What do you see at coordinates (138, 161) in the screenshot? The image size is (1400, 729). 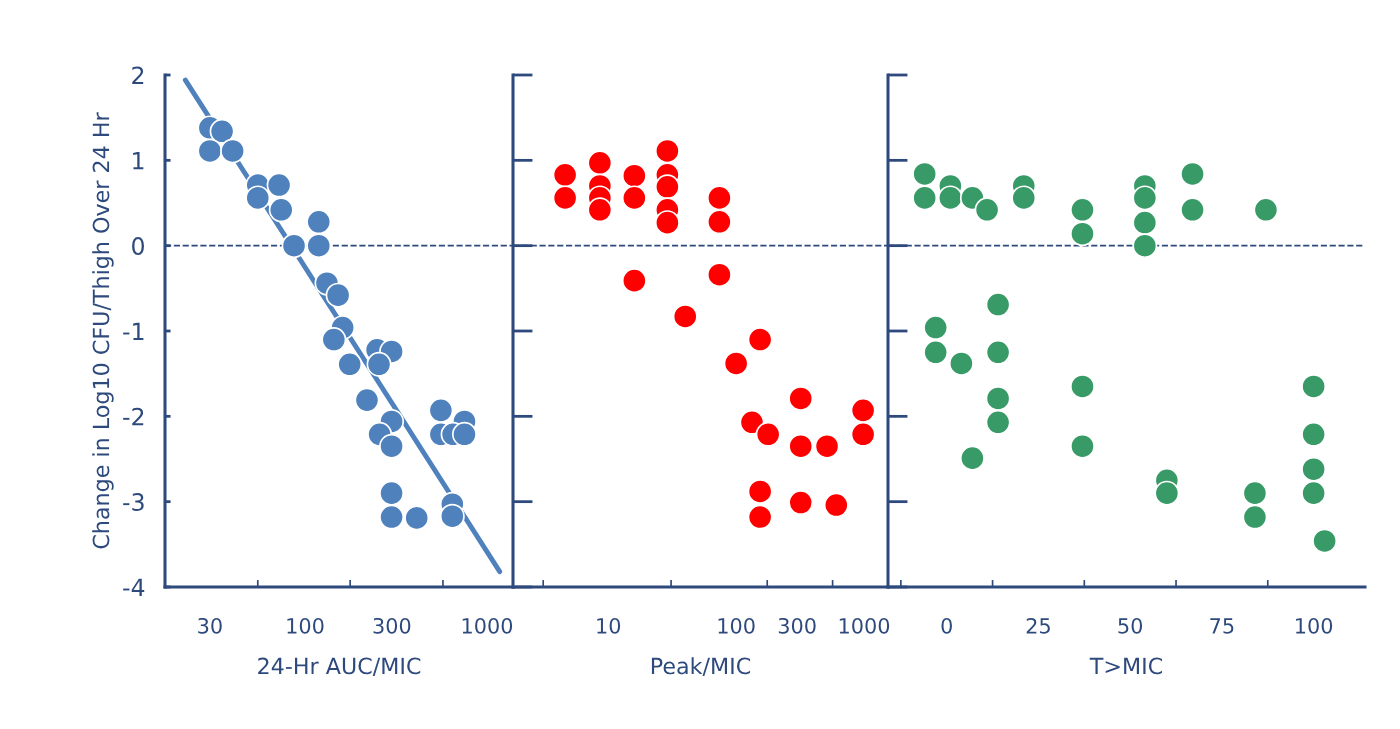 I see `y-tick-label: 1` at bounding box center [138, 161].